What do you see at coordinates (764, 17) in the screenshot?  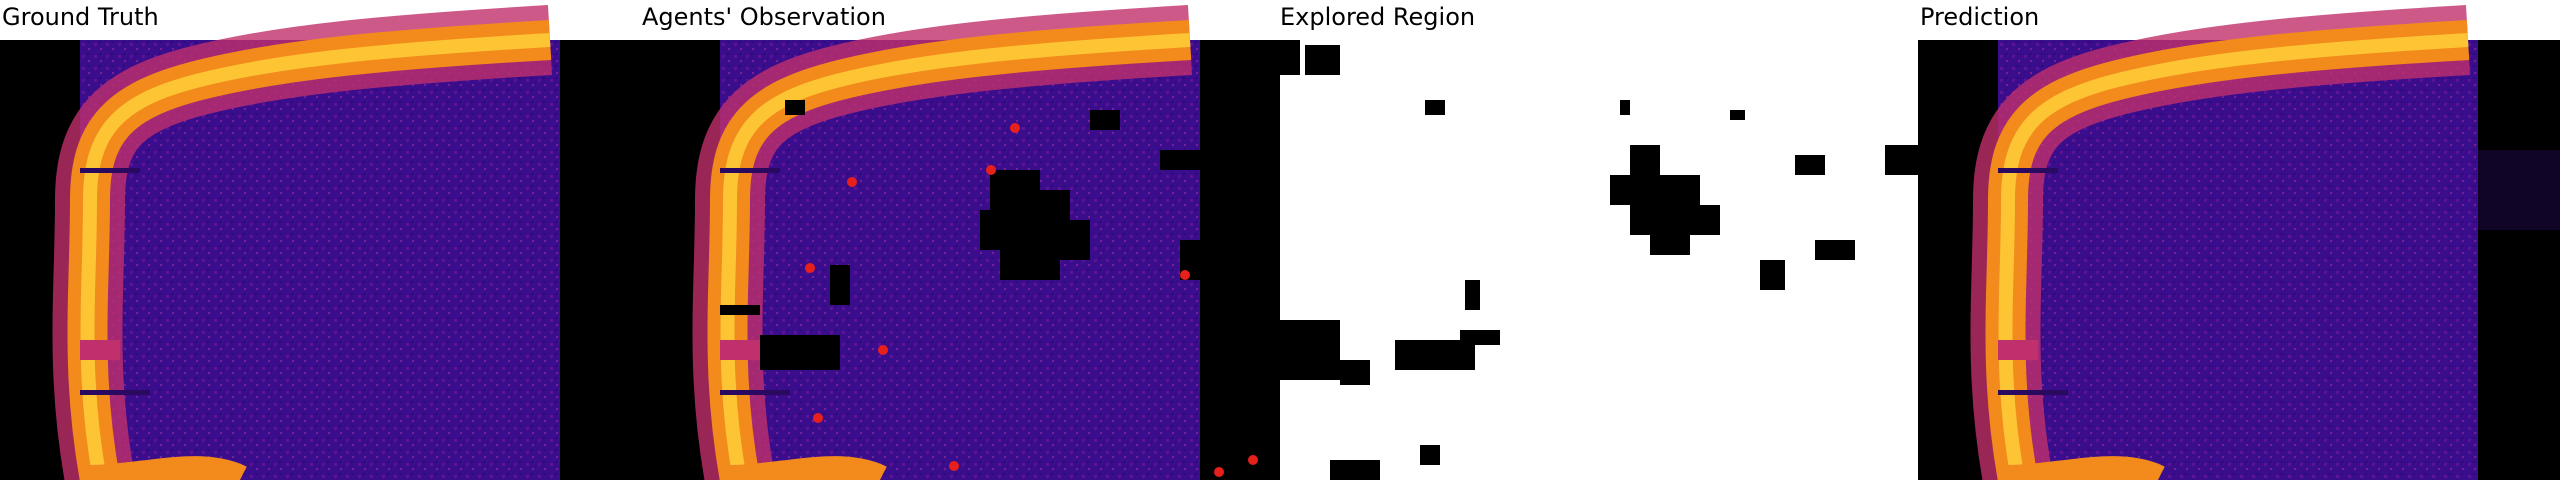 I see `panel-title: Agents' Observation` at bounding box center [764, 17].